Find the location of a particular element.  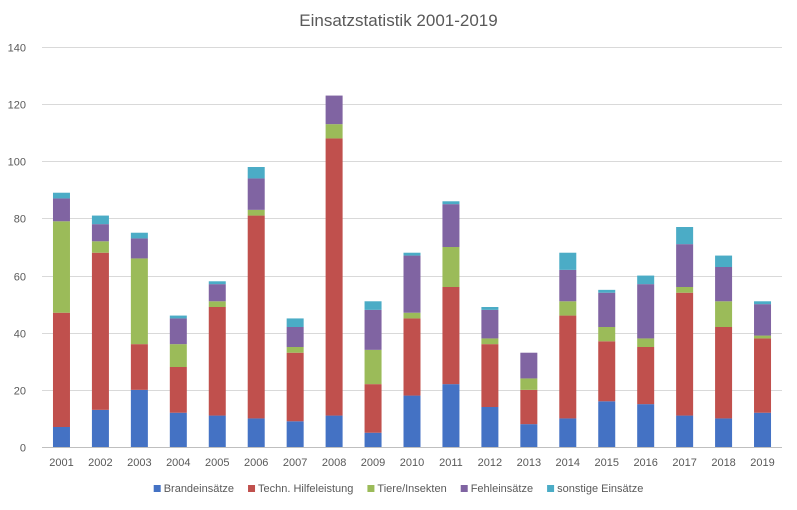

x-tick-label: 2004 is located at coordinates (178, 463).